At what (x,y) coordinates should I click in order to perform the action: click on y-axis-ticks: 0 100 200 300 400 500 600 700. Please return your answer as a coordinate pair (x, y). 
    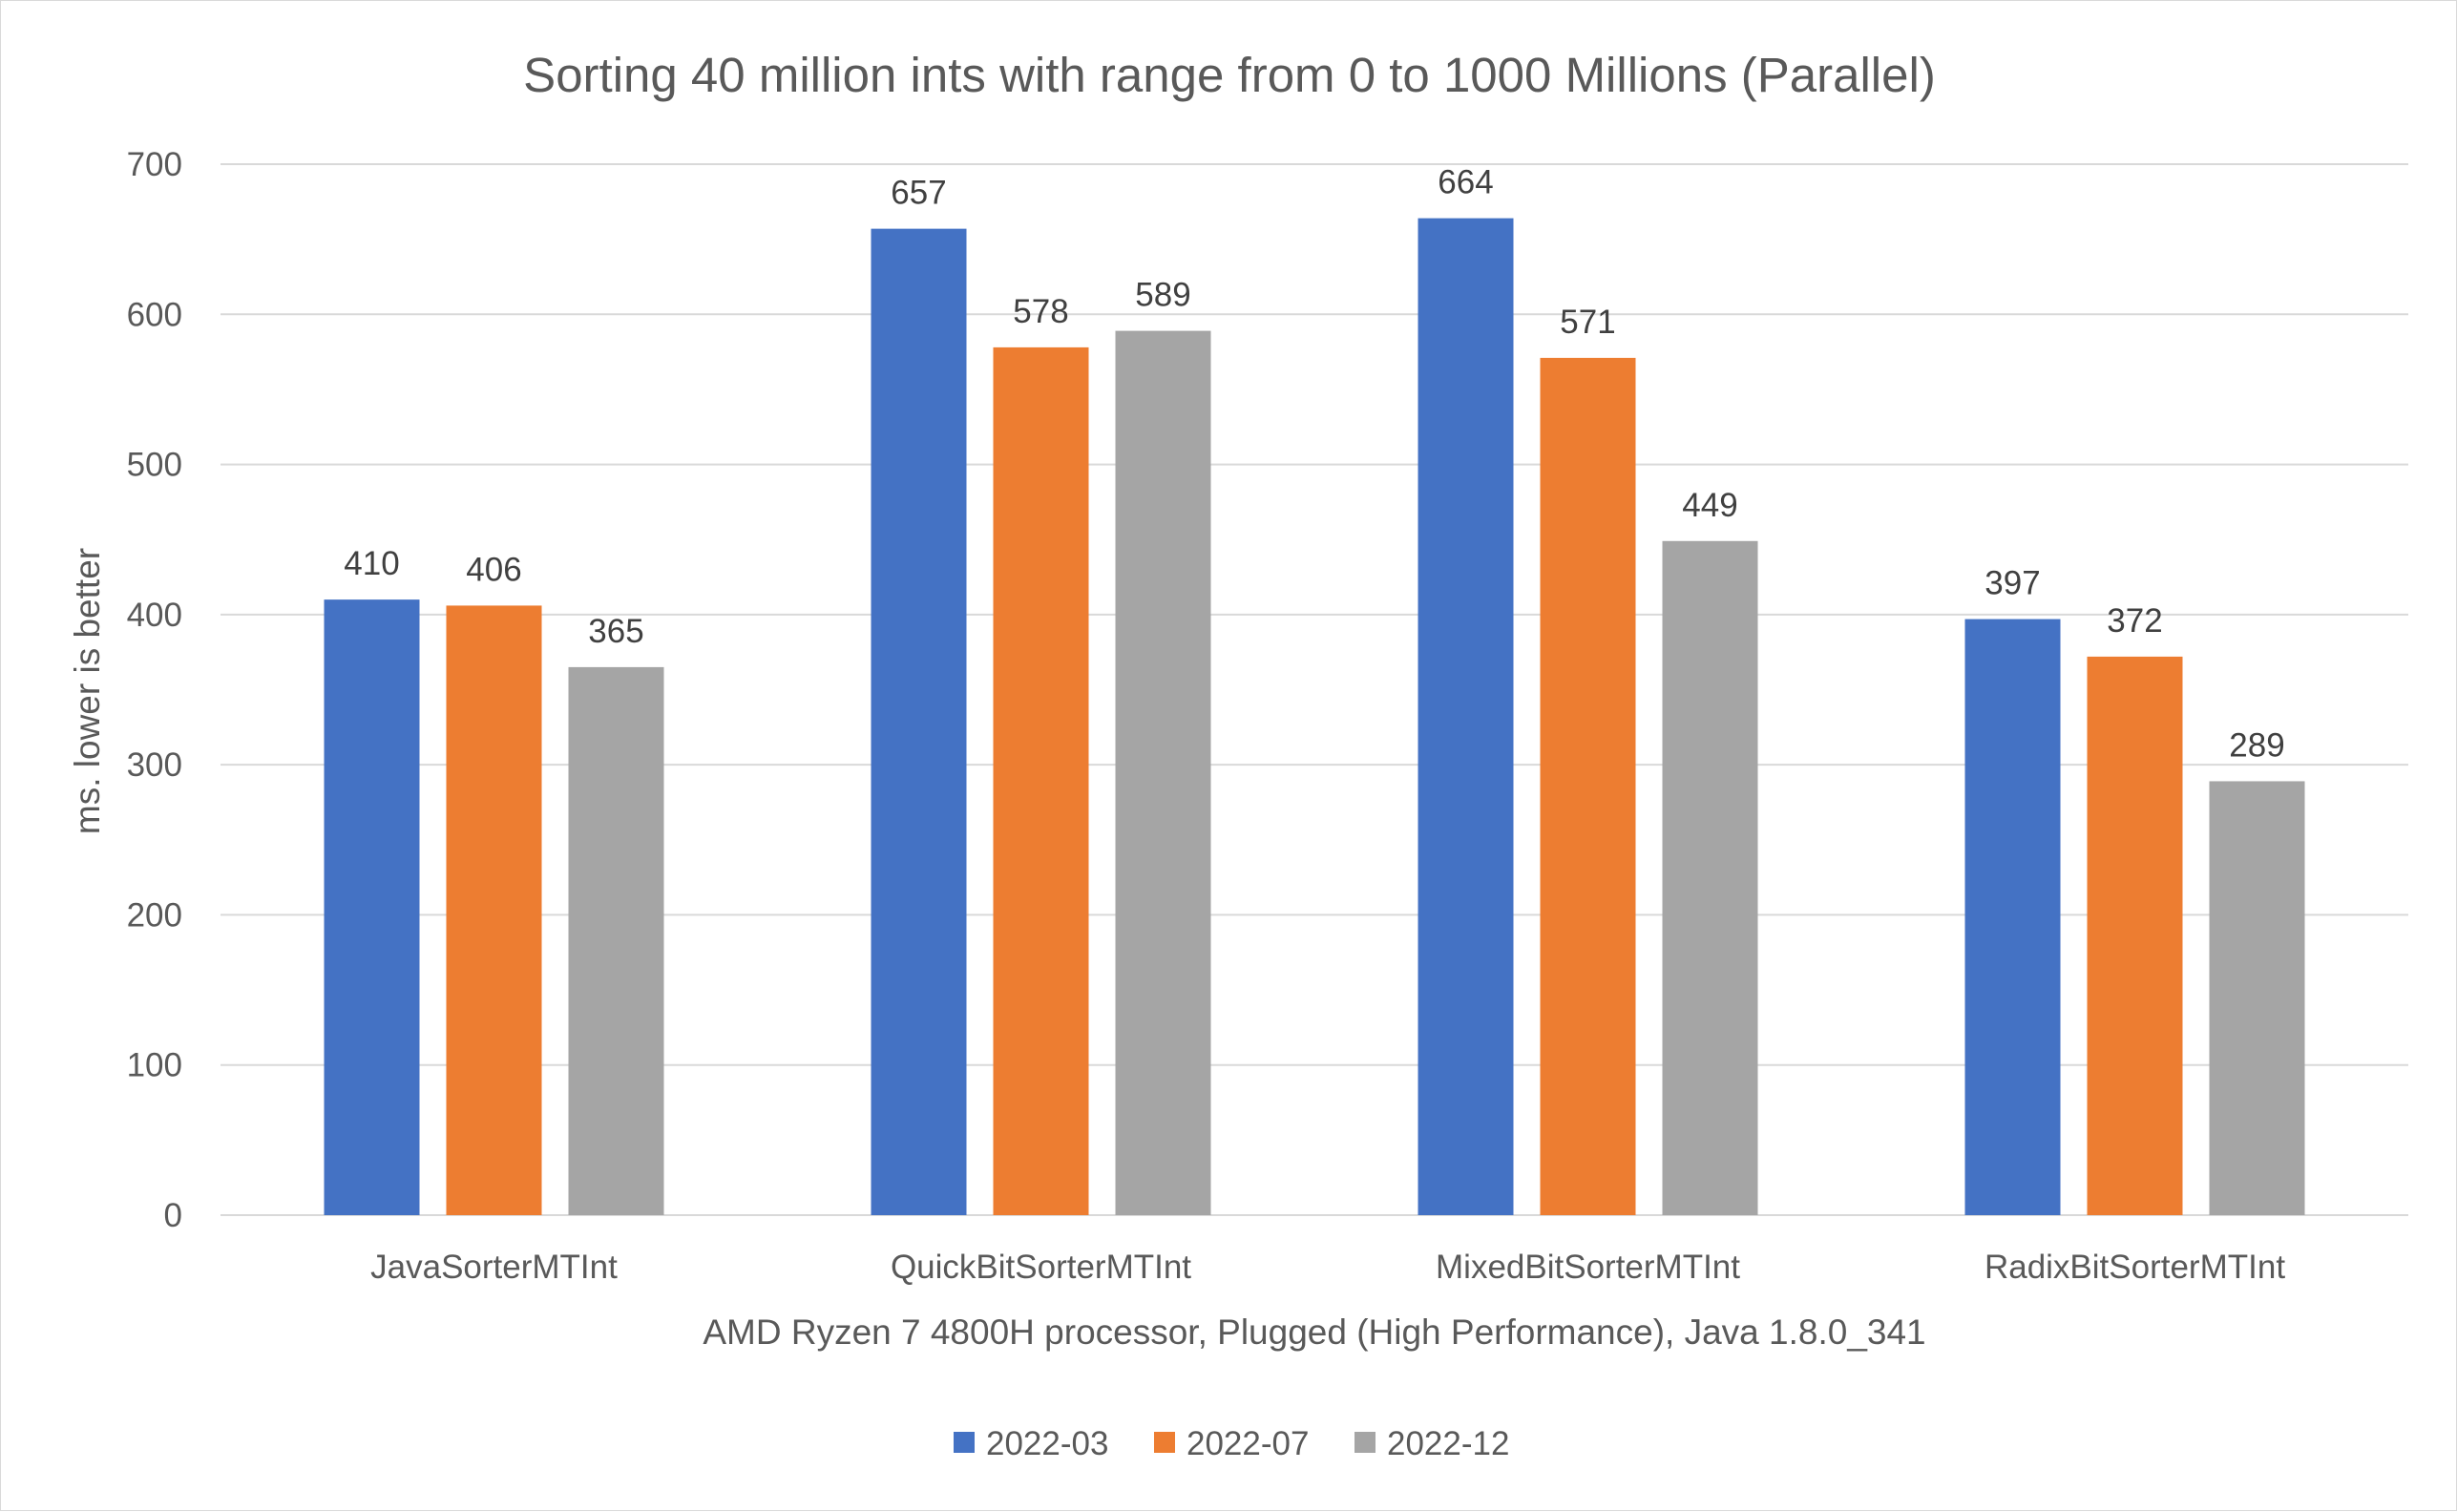
    Looking at the image, I should click on (154, 690).